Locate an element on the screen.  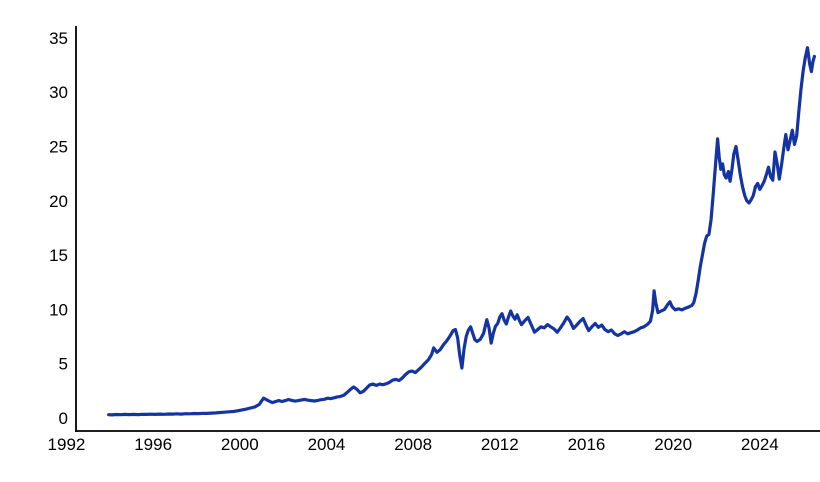
x-tick-label: 2016 is located at coordinates (587, 444).